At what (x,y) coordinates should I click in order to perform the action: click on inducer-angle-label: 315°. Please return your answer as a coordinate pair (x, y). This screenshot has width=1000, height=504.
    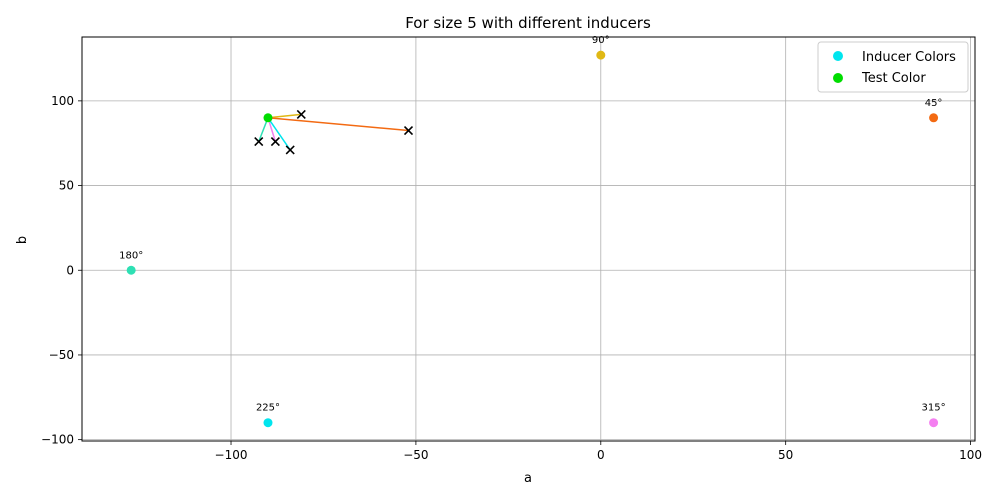
    Looking at the image, I should click on (934, 408).